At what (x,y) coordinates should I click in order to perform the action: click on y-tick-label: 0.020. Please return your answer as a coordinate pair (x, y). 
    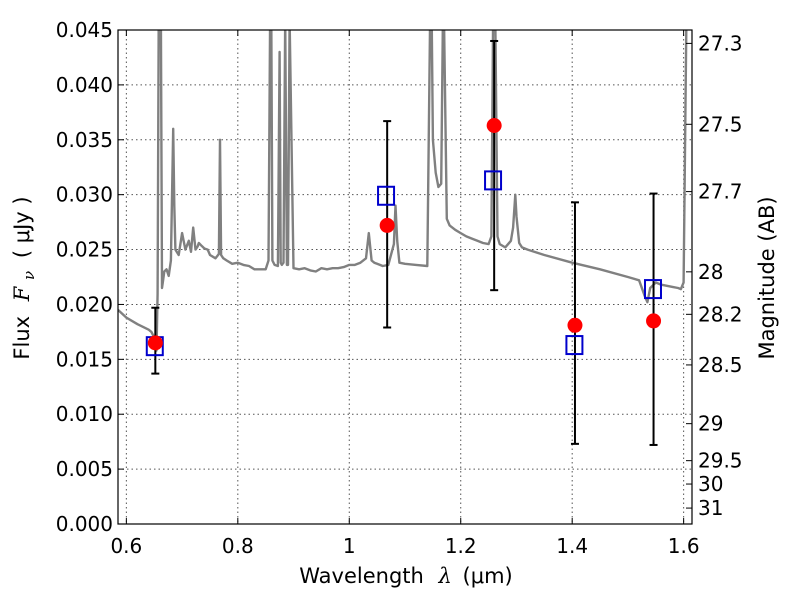
    Looking at the image, I should click on (84, 304).